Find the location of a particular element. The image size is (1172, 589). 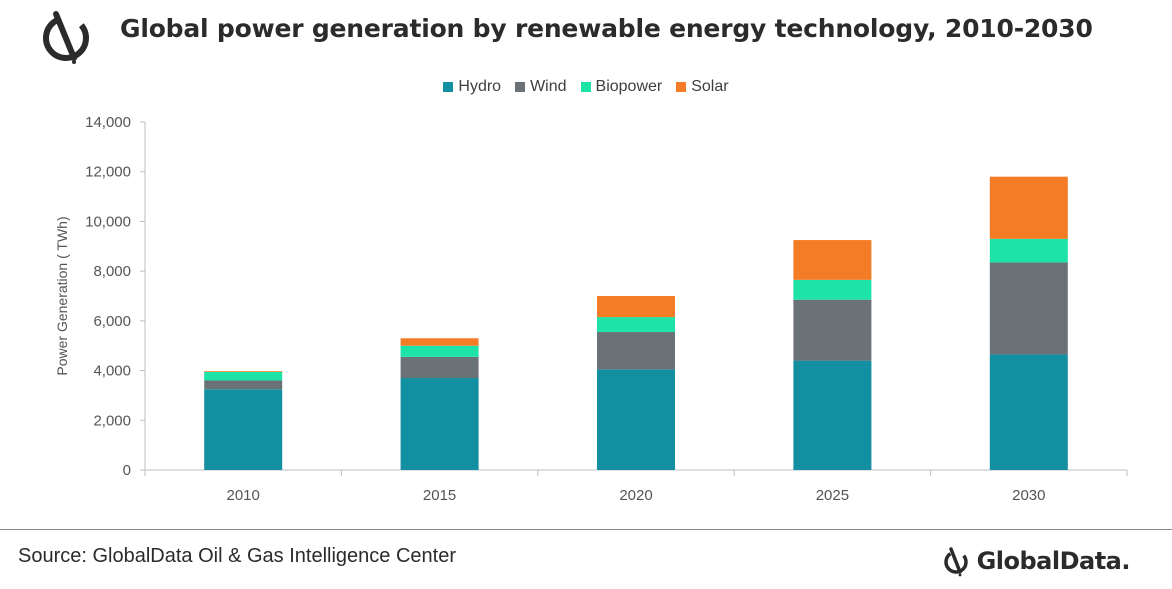

x-tick-label: 2015 is located at coordinates (439, 495).